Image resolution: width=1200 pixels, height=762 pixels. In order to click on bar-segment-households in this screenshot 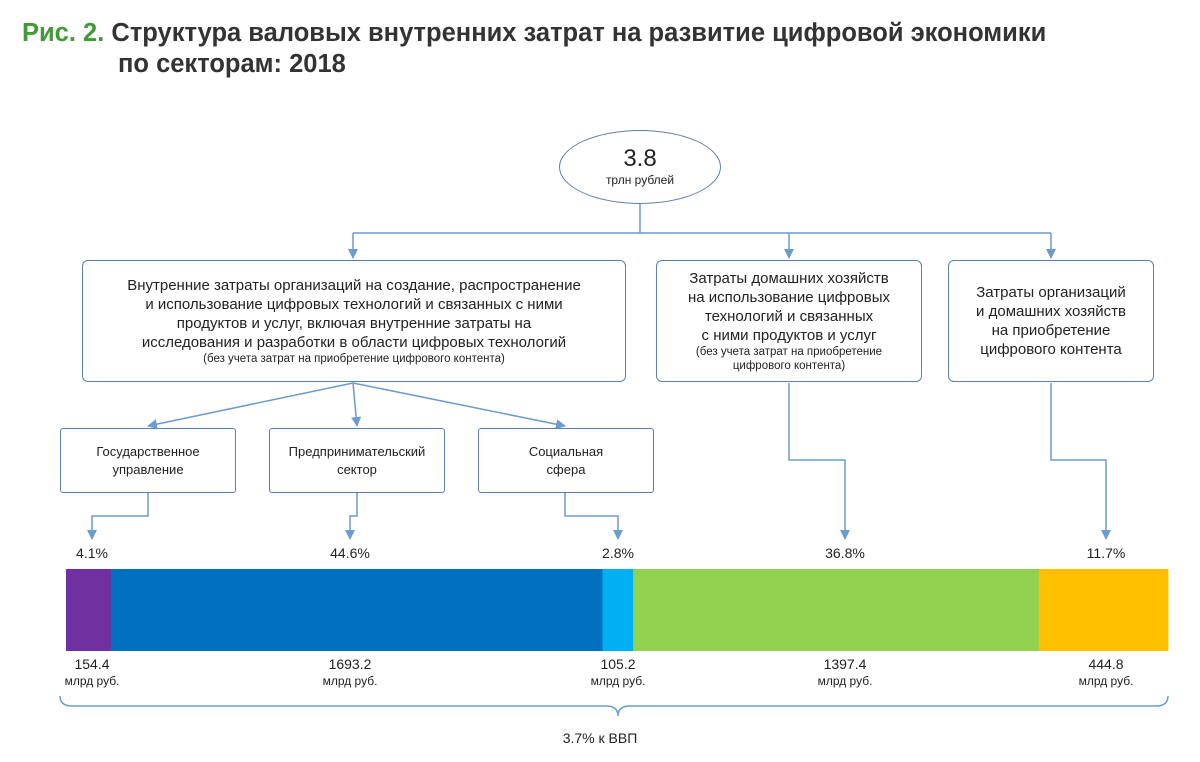, I will do `click(836, 610)`.